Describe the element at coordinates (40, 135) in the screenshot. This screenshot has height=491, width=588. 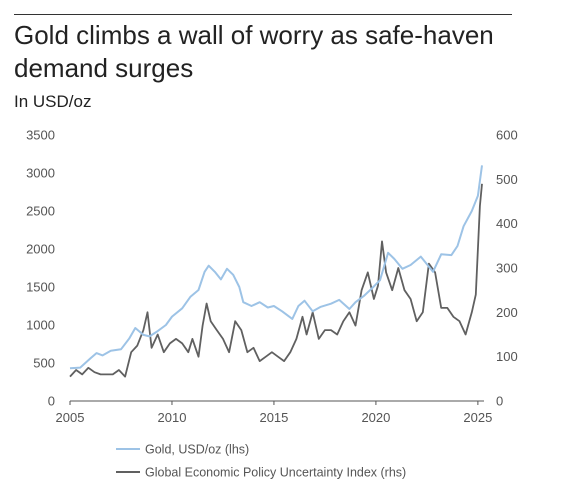
I see `y-left-tick-label: 3500` at that location.